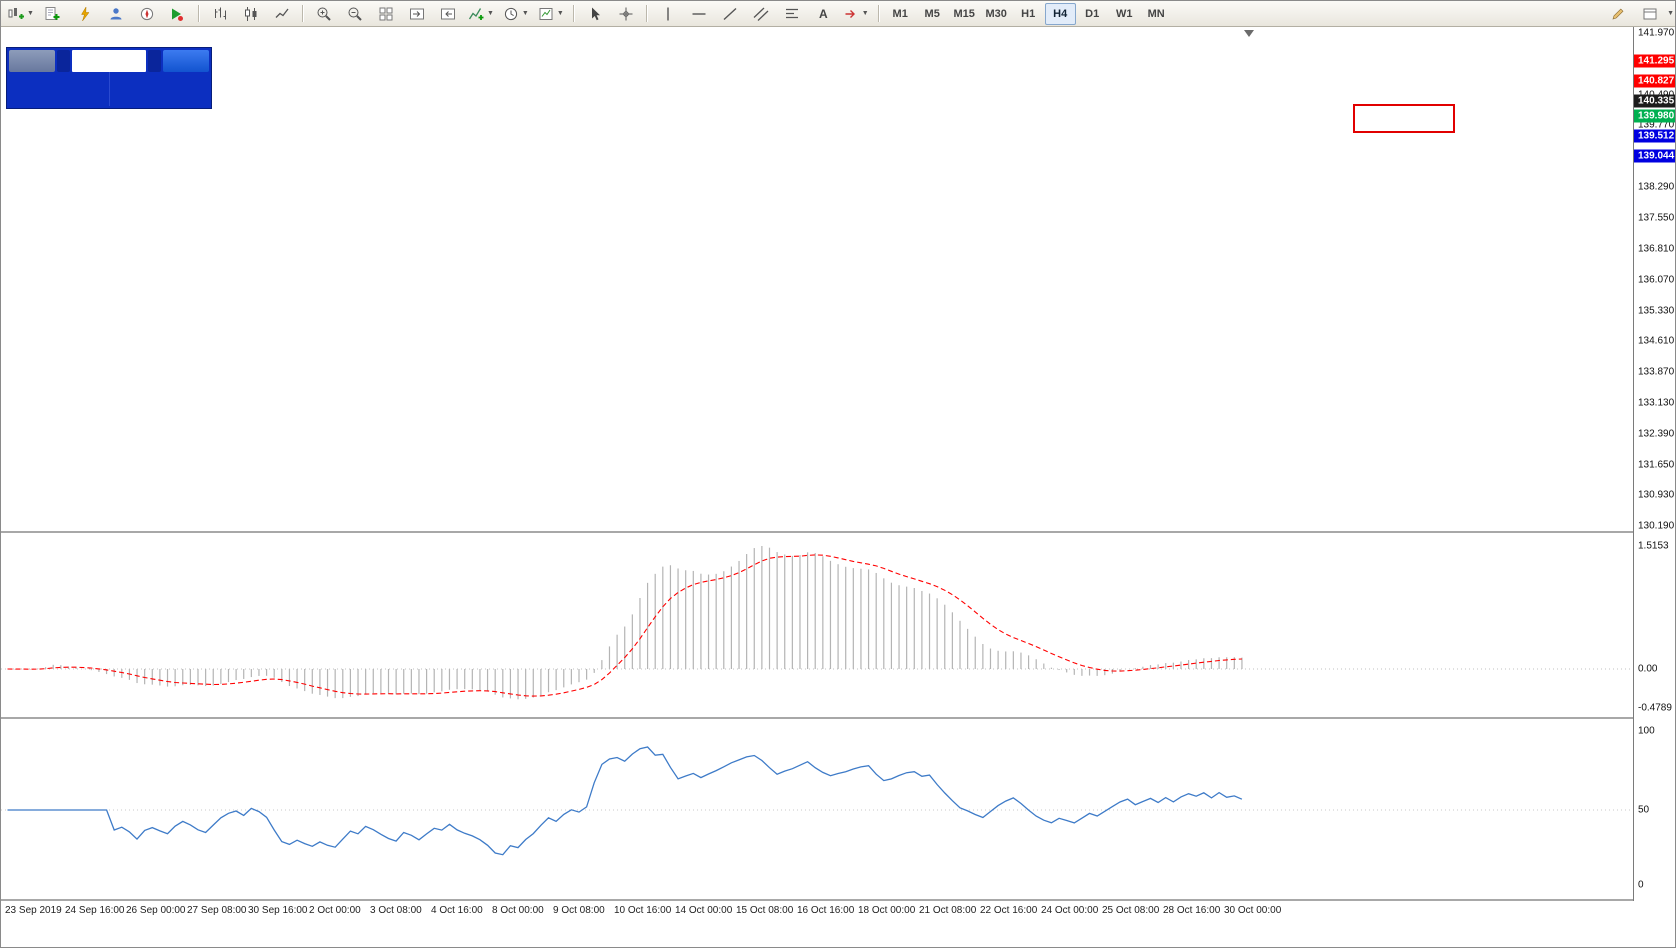 The height and width of the screenshot is (948, 1676). Describe the element at coordinates (63, 61) in the screenshot. I see `lot-decrease-button` at that location.